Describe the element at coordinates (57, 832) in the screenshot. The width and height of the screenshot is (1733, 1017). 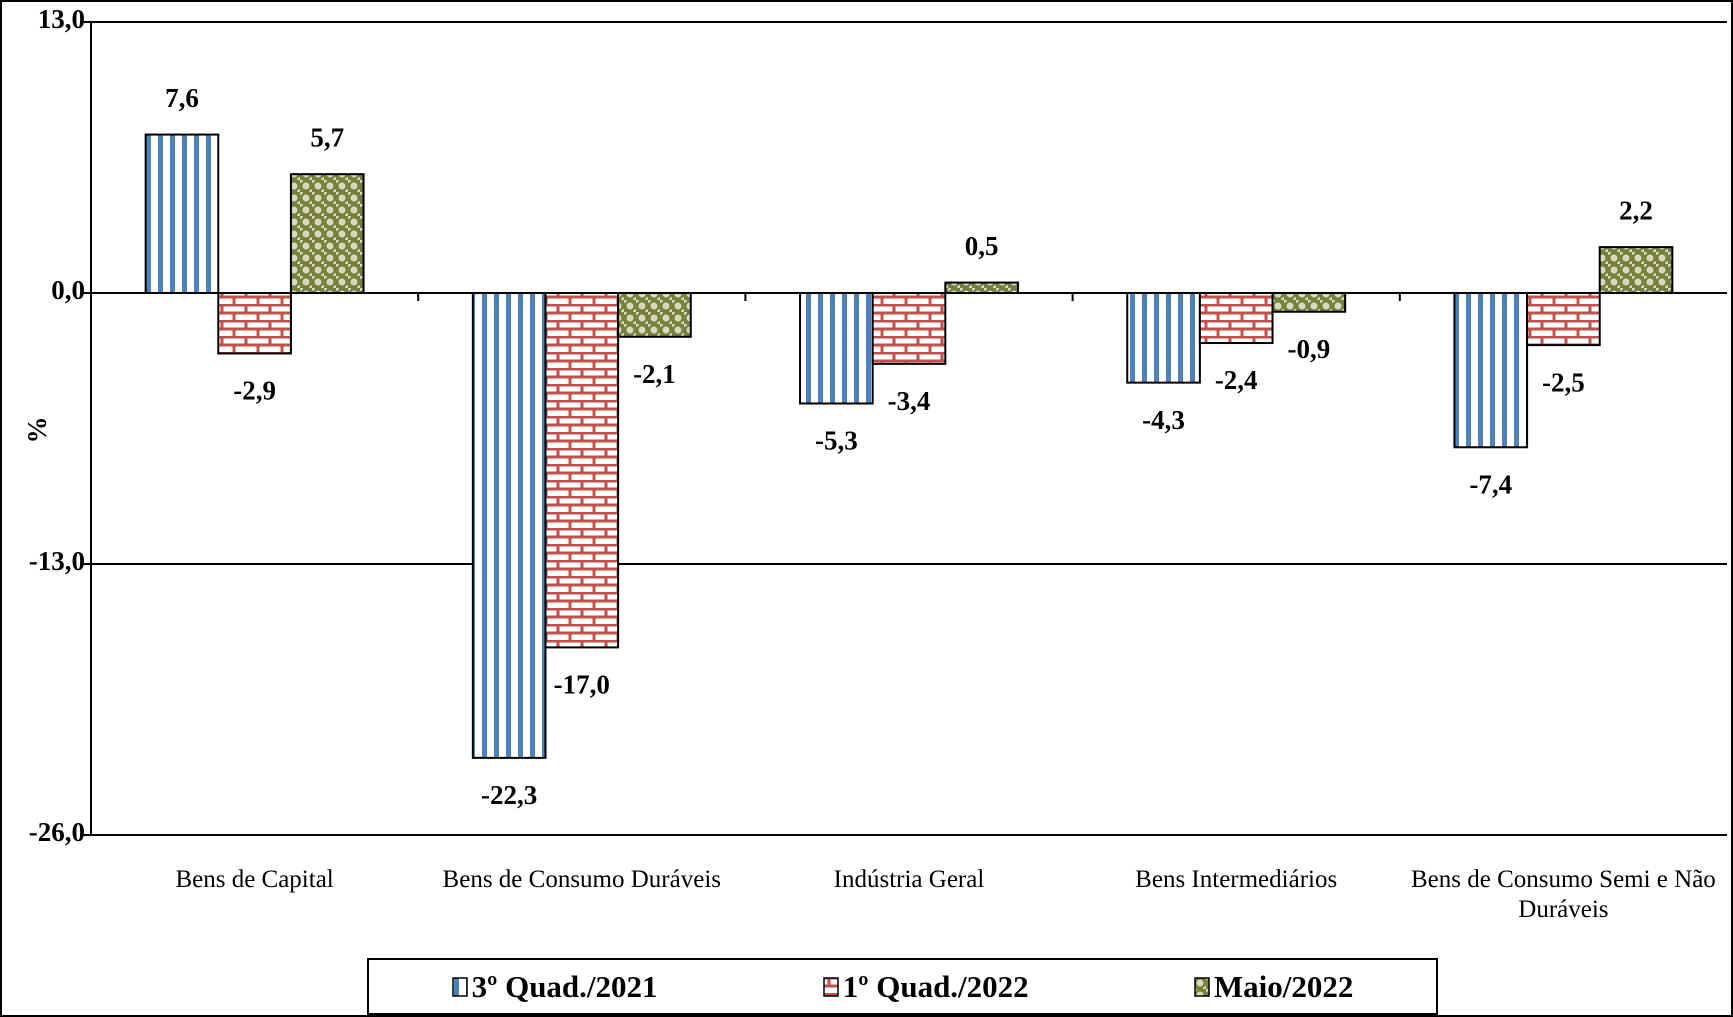
I see `y-tick-label: -26,0` at that location.